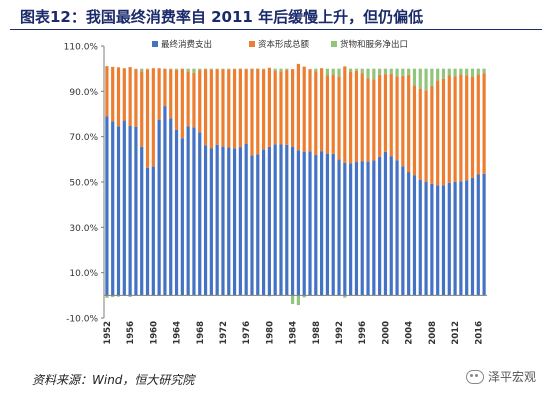 The height and width of the screenshot is (400, 550). What do you see at coordinates (479, 333) in the screenshot?
I see `x-tick-label: 2016` at bounding box center [479, 333].